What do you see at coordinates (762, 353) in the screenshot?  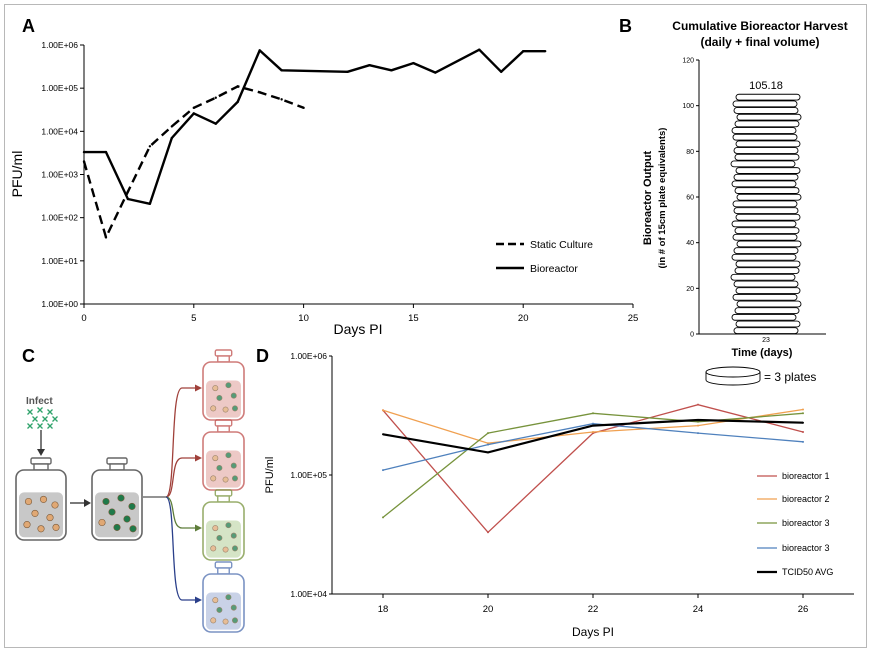 I see `panel-b-x-label: Time (days)` at bounding box center [762, 353].